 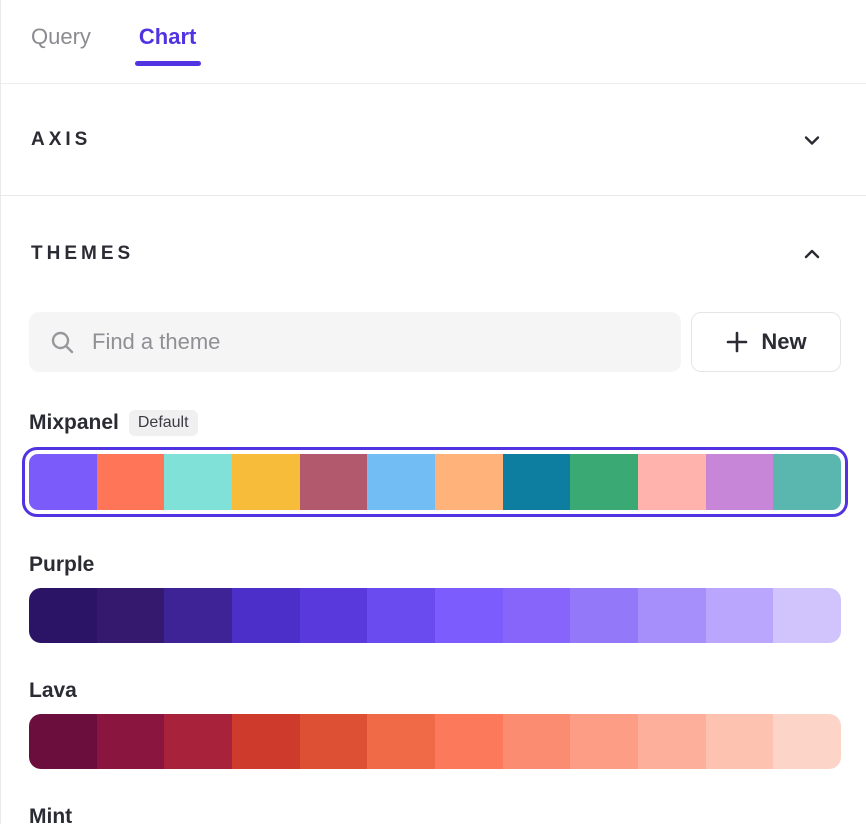 I want to click on axis-section-header: AXIS, so click(x=433, y=140).